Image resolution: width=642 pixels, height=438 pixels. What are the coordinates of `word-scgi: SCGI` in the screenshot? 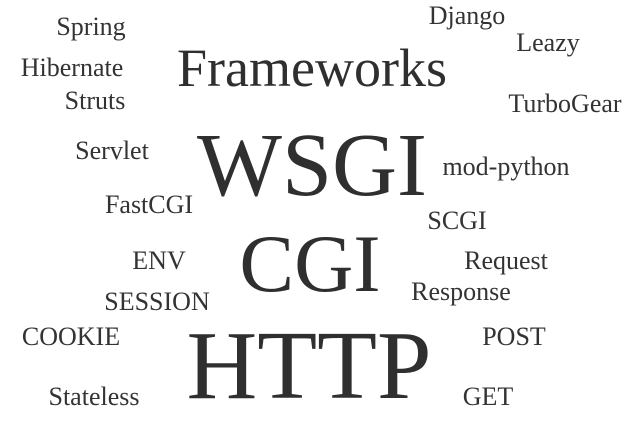 It's located at (457, 220).